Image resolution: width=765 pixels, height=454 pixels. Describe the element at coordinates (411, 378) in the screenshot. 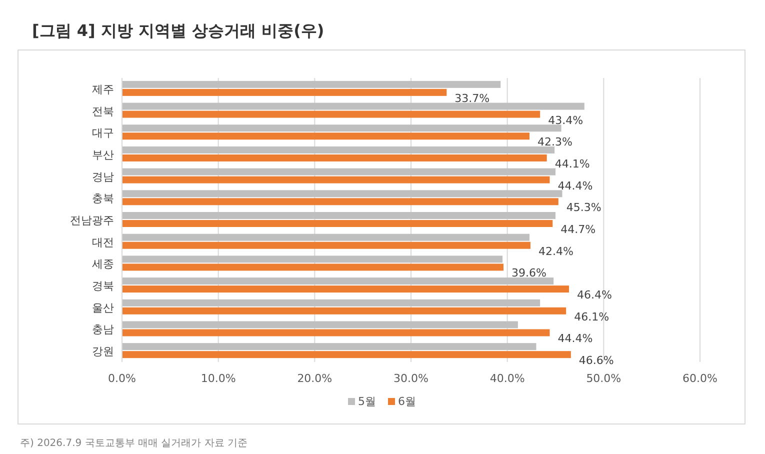

I see `x-tick-label: 30.0%` at that location.